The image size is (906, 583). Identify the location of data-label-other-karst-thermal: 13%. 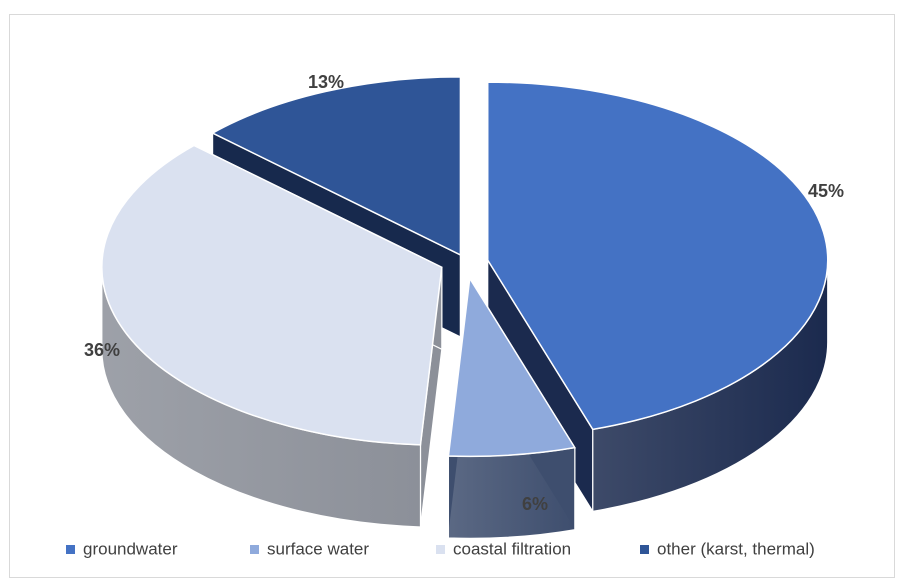
(326, 82).